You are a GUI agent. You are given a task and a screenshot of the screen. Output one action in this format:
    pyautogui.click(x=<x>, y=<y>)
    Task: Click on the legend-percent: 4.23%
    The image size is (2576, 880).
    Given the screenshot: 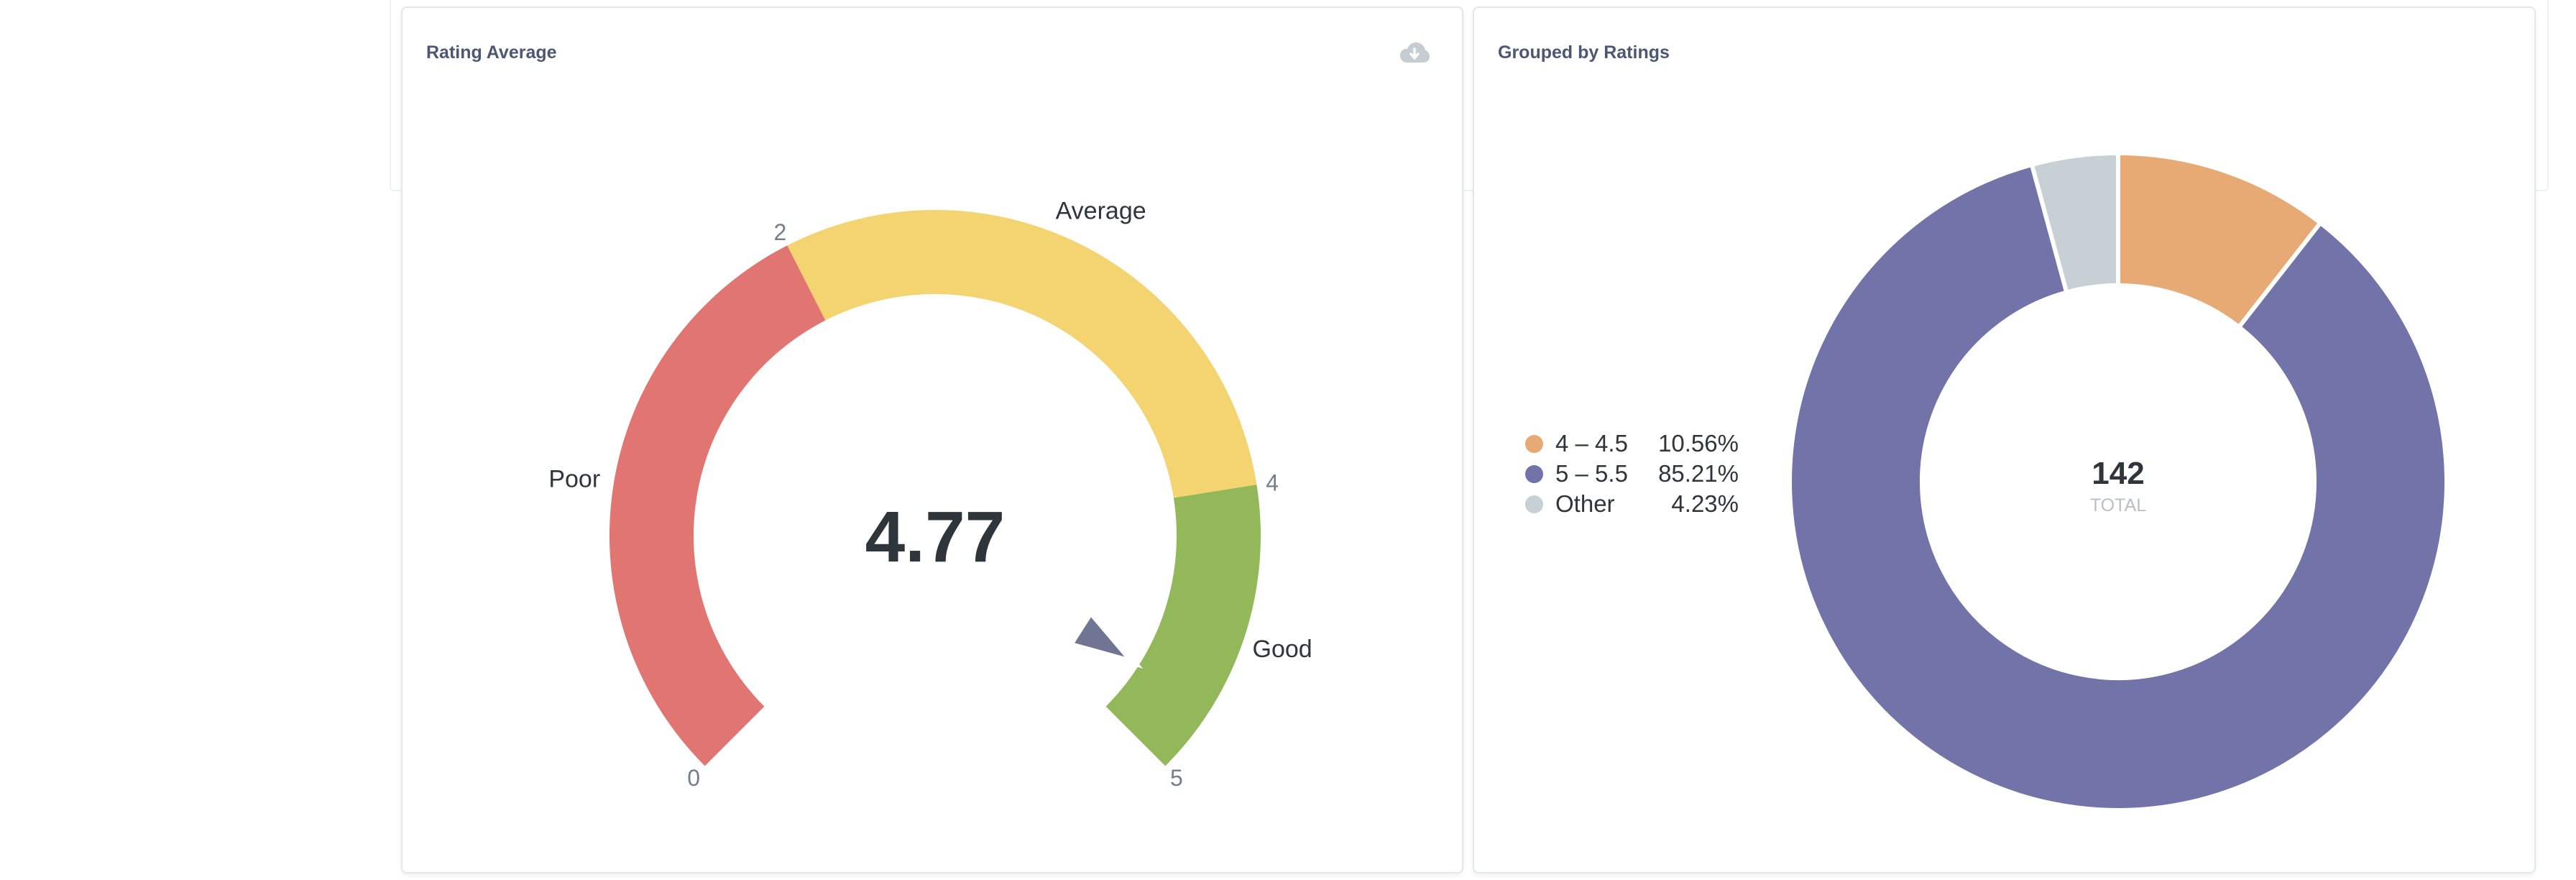 What is the action you would take?
    pyautogui.click(x=1705, y=503)
    